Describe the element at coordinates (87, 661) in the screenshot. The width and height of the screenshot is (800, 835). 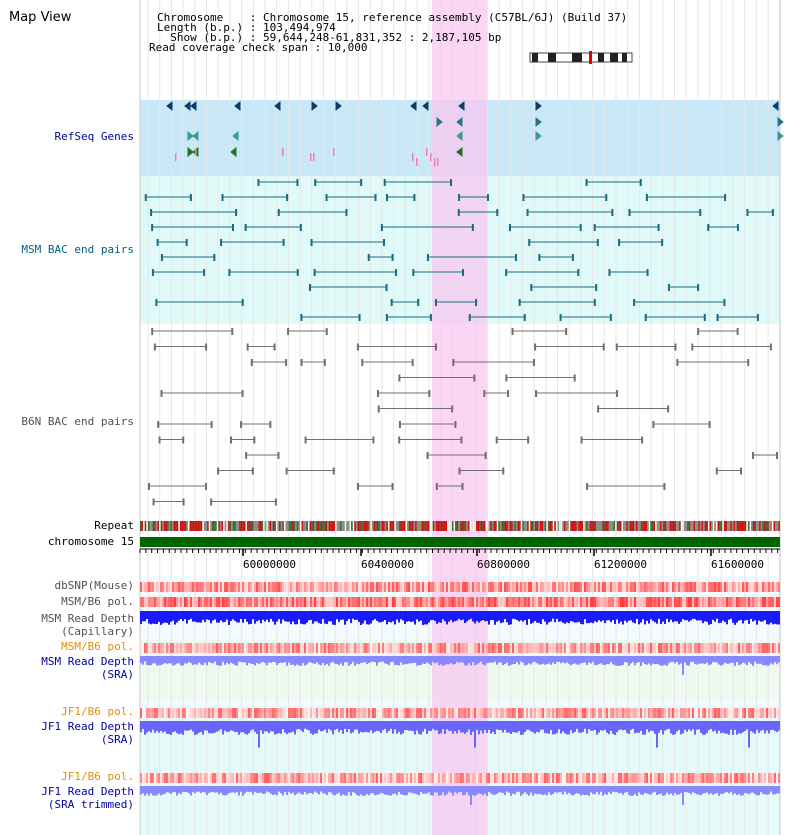
I see `track-label-msm-depth-sra: MSM Read Depth` at that location.